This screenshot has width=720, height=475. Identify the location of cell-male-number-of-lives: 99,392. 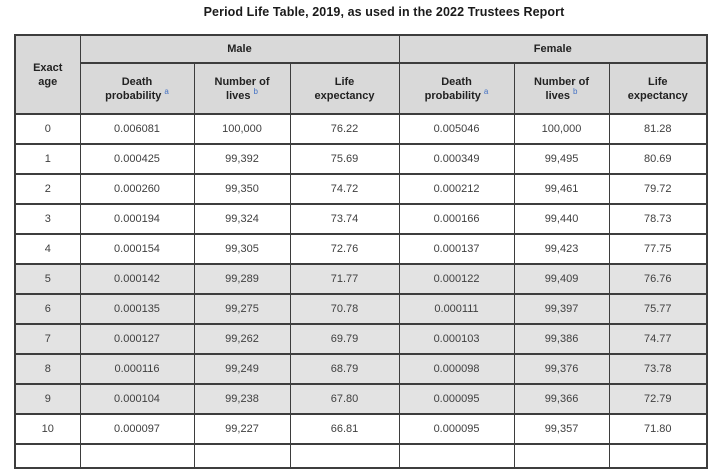
(242, 159).